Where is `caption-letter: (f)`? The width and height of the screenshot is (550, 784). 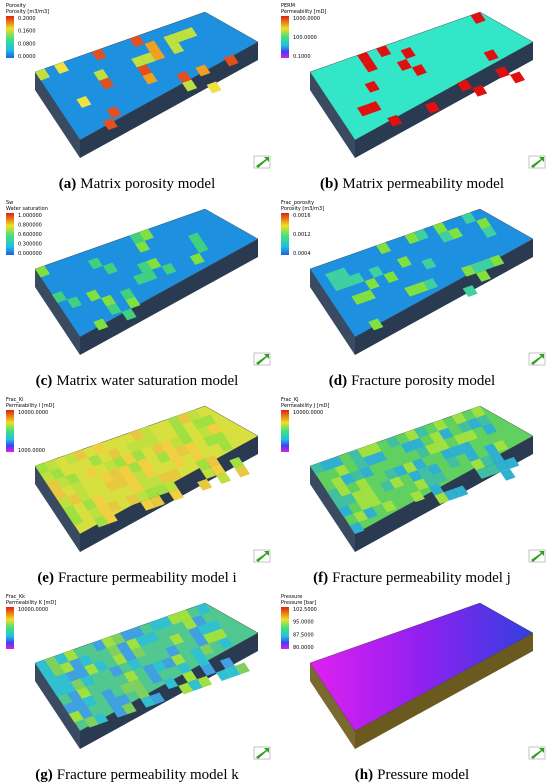
caption-letter: (f) is located at coordinates (320, 578).